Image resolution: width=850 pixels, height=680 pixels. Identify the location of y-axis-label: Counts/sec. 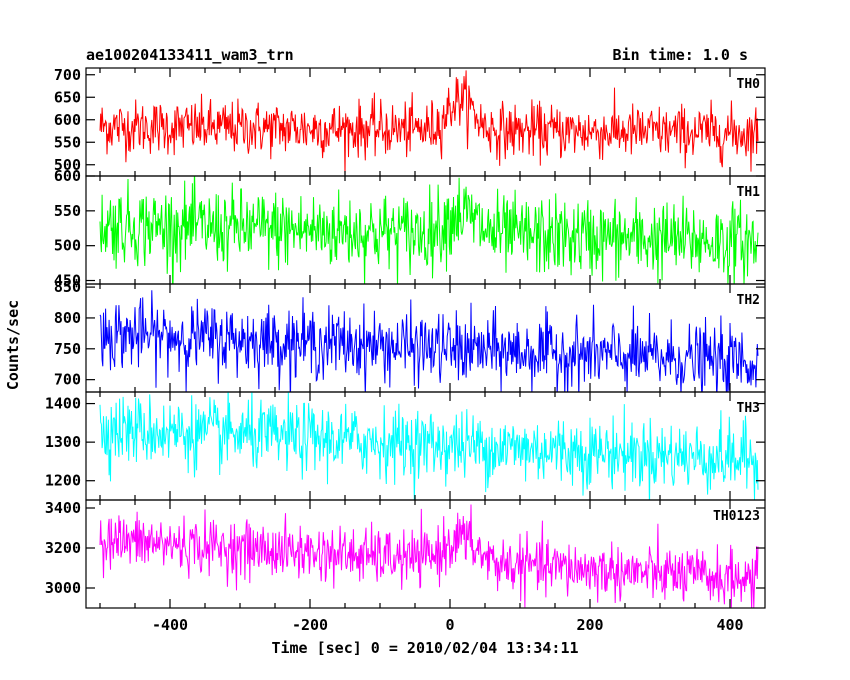
(13, 345).